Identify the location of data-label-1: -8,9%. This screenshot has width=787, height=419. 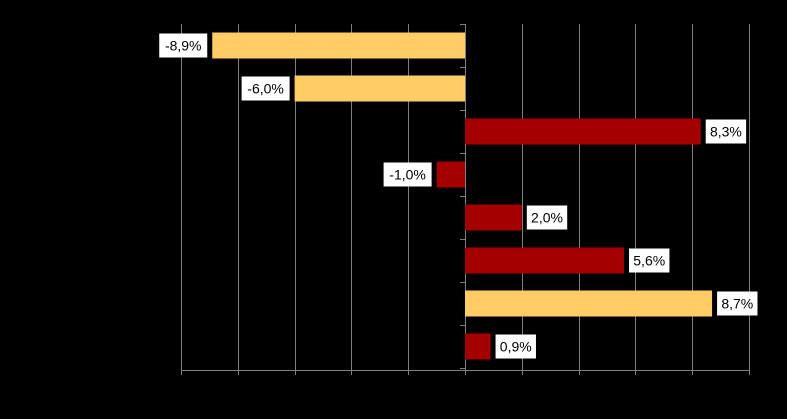
(183, 45).